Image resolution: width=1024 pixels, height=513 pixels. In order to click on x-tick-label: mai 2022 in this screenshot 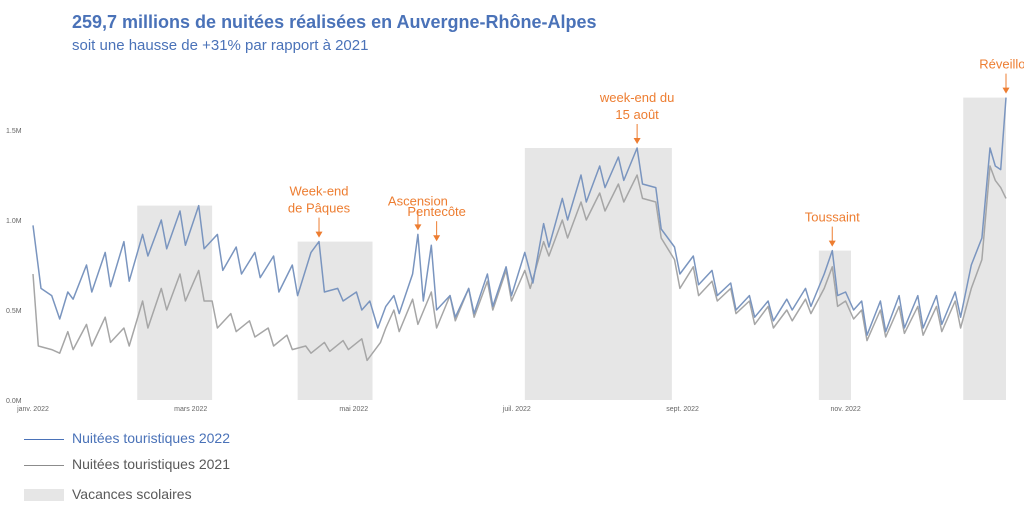, I will do `click(353, 409)`.